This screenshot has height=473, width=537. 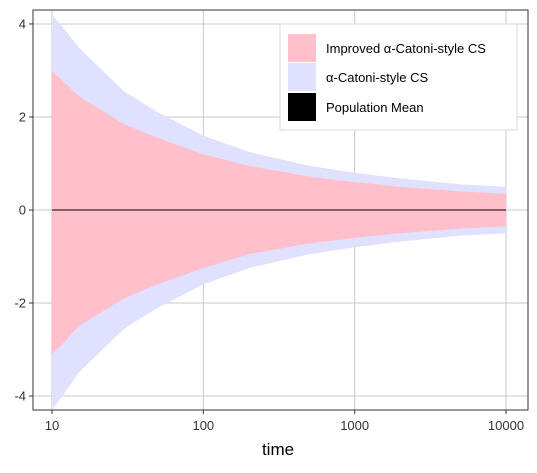 I want to click on x-tick-label: 1000, so click(x=354, y=425).